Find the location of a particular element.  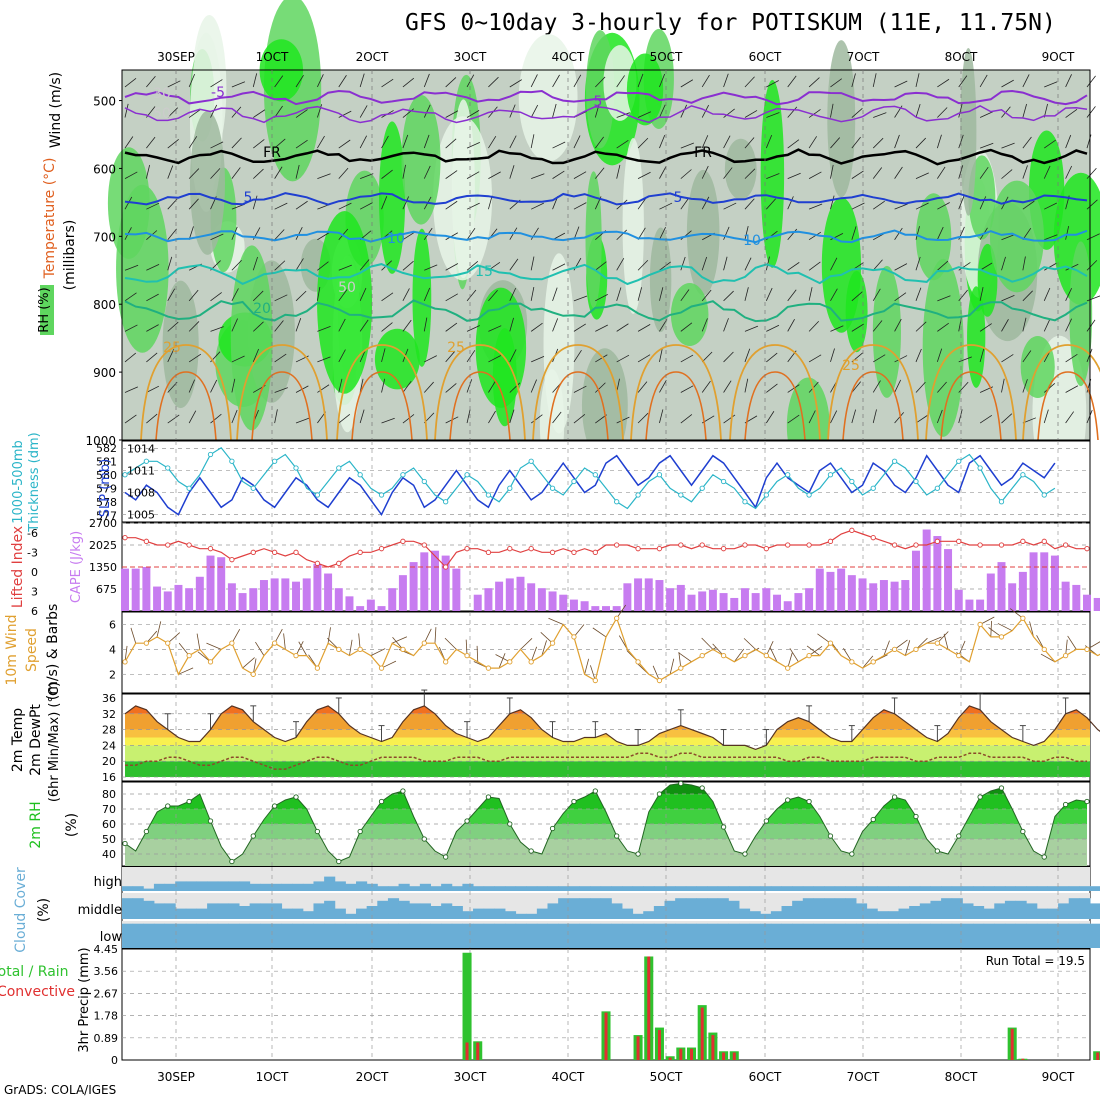

thickness-line is located at coordinates (590, 478).